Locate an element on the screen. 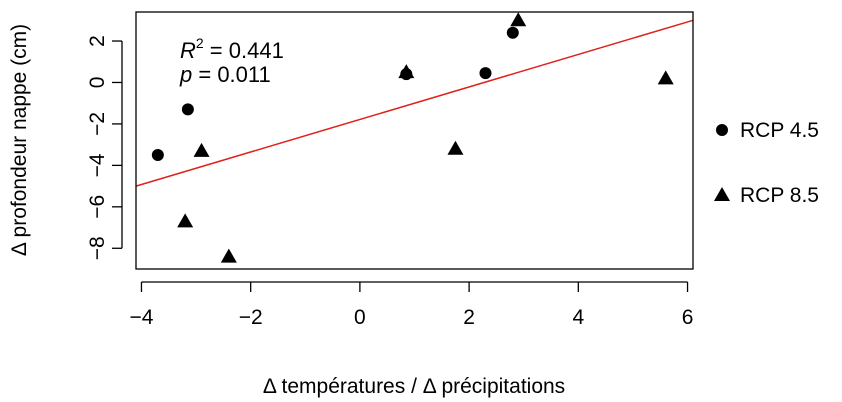 Image resolution: width=842 pixels, height=402 pixels. y-axis-label: Δ profondeur nappe (cm) is located at coordinates (19, 140).